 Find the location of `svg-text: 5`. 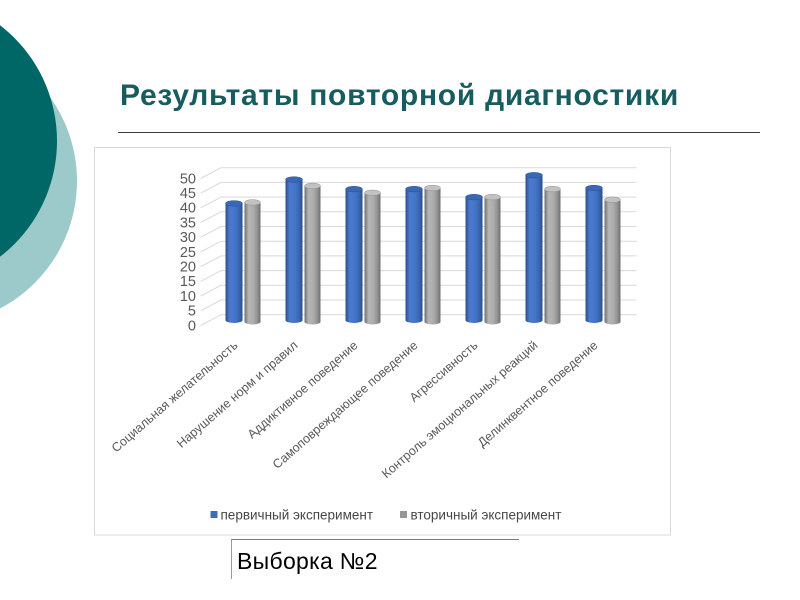

svg-text: 5 is located at coordinates (192, 312).